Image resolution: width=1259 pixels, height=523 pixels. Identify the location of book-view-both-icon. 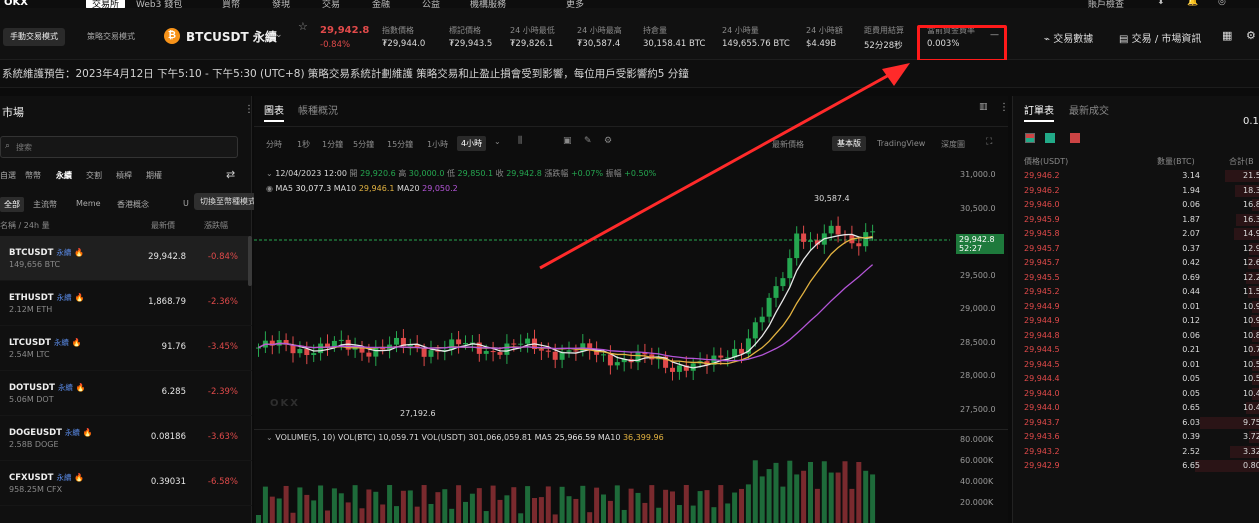
(1030, 138).